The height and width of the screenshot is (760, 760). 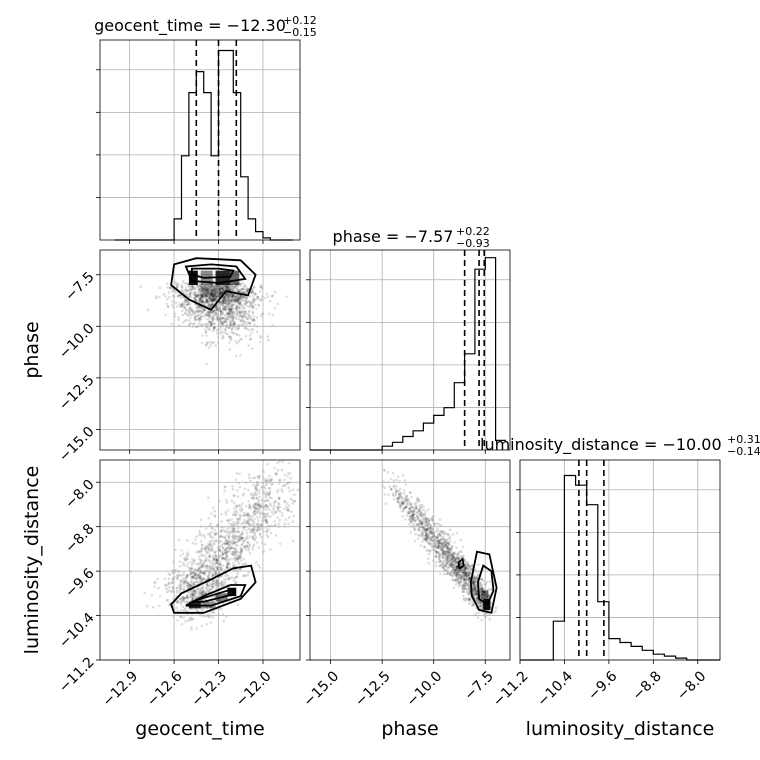 I want to click on p02-yticklabel-3: −8.8, so click(x=79, y=538).